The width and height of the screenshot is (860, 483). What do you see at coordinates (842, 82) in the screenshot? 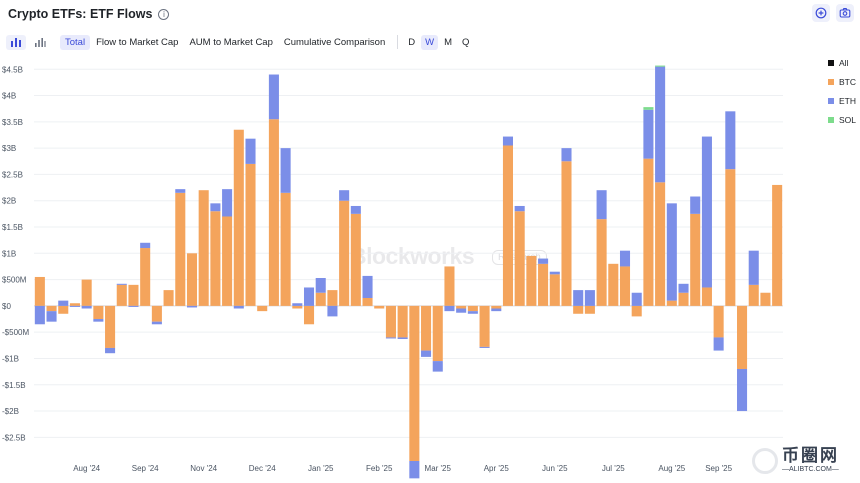
I see `legend-item-btc: BTC` at bounding box center [842, 82].